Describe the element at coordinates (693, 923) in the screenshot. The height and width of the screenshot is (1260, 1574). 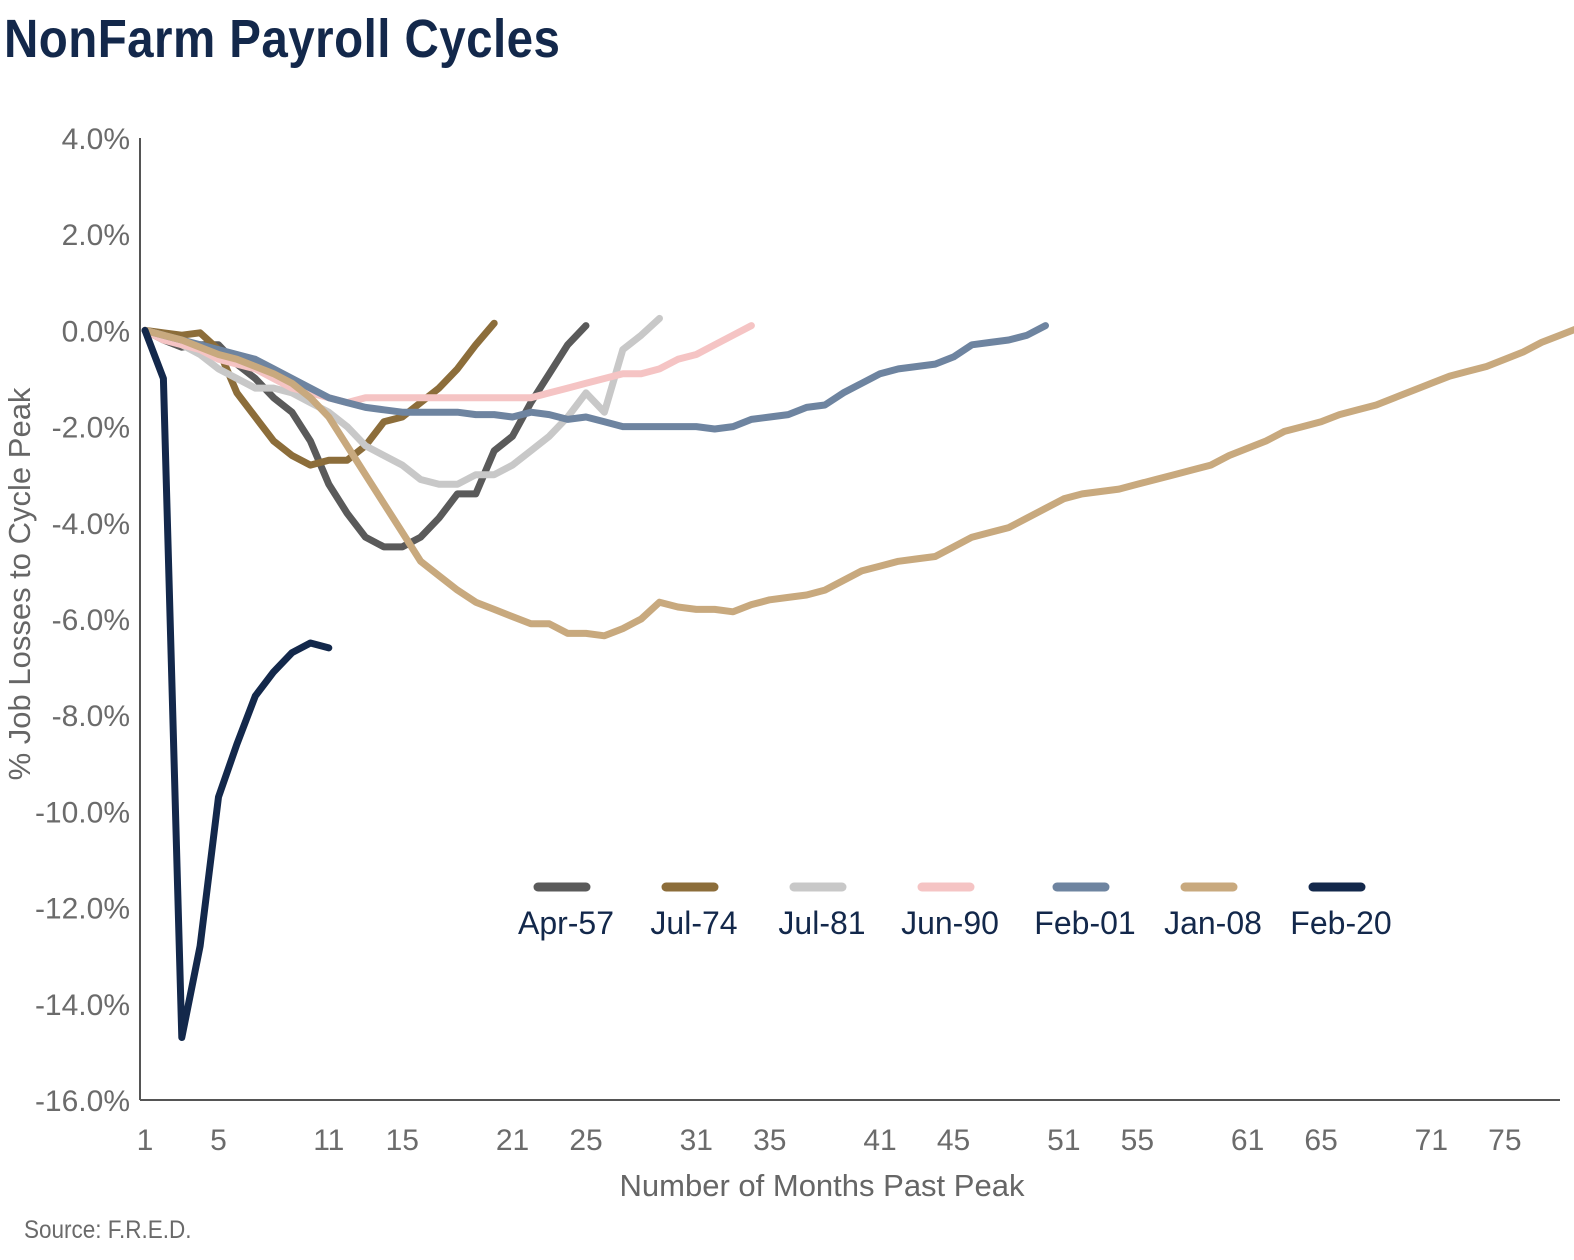
I see `legend-label-jul-74: Jul-74` at that location.